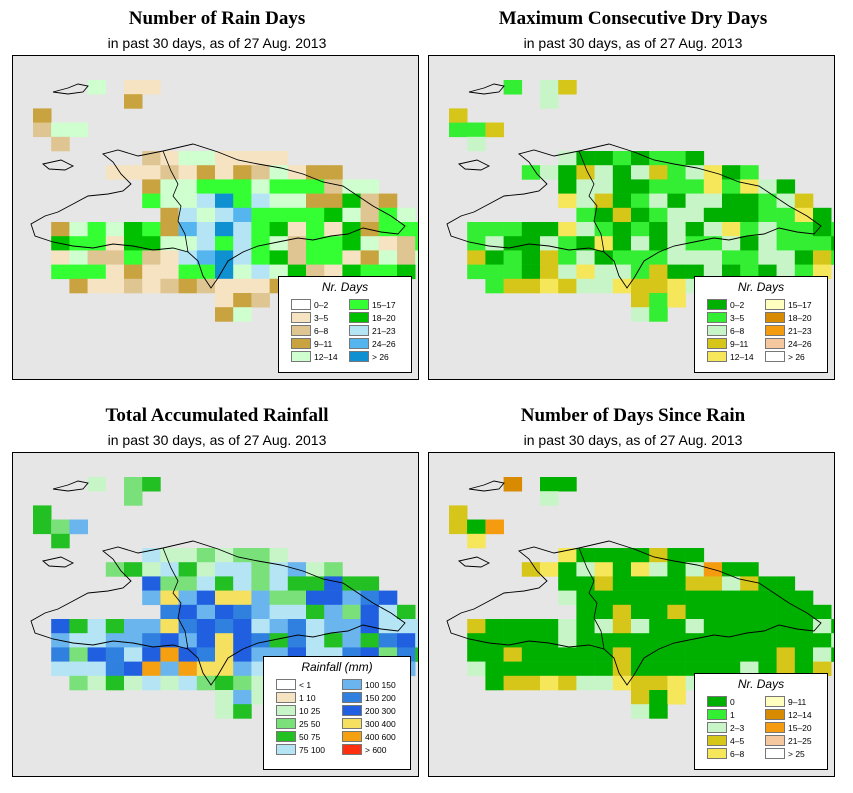 The width and height of the screenshot is (853, 793). Describe the element at coordinates (364, 749) in the screenshot. I see `legend-item: > 600` at that location.